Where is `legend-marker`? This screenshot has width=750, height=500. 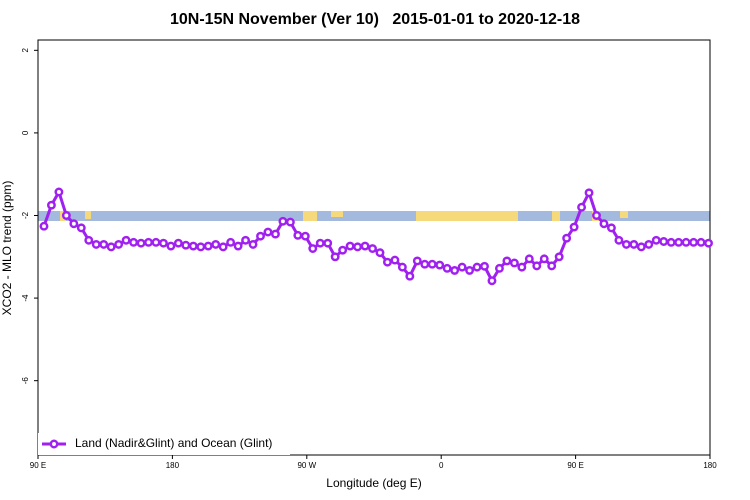
legend-marker is located at coordinates (54, 444).